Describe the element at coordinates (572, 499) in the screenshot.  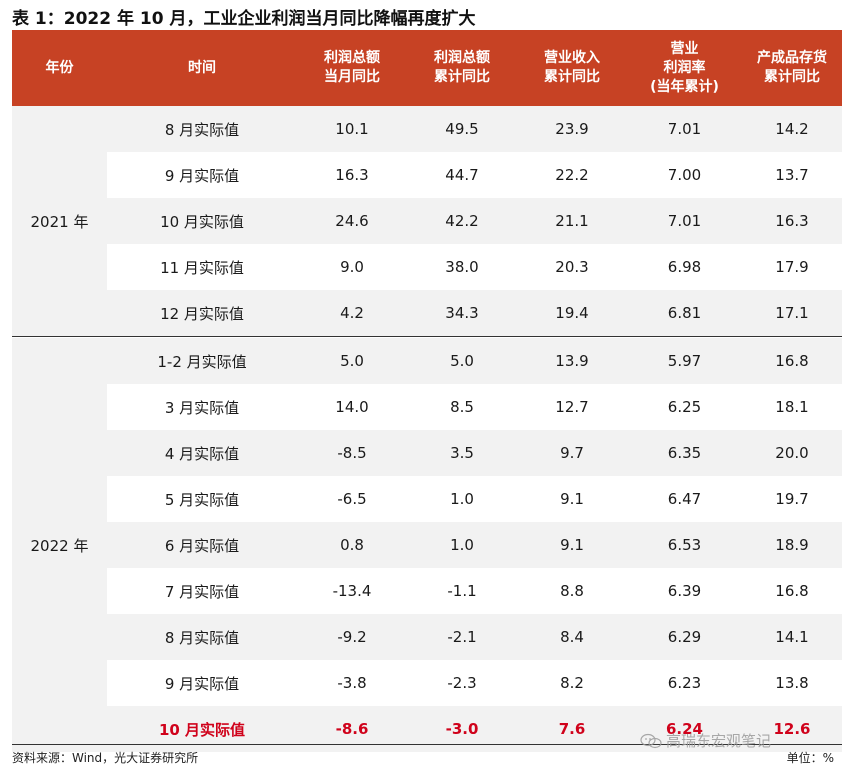
I see `cell-revenue: 9.1` at that location.